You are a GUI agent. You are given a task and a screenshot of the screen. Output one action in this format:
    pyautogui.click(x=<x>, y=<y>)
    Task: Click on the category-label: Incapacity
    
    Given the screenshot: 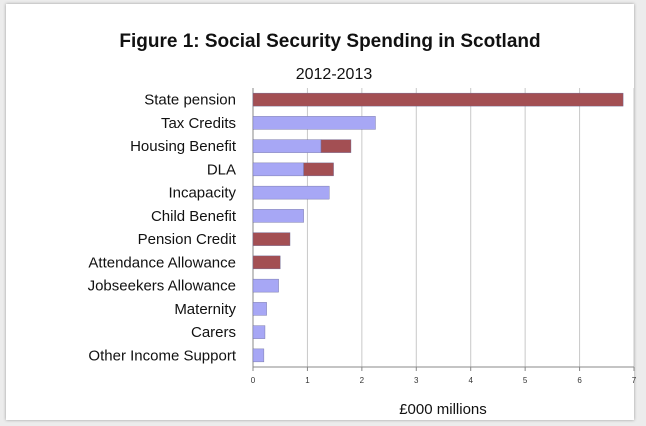 What is the action you would take?
    pyautogui.click(x=202, y=193)
    